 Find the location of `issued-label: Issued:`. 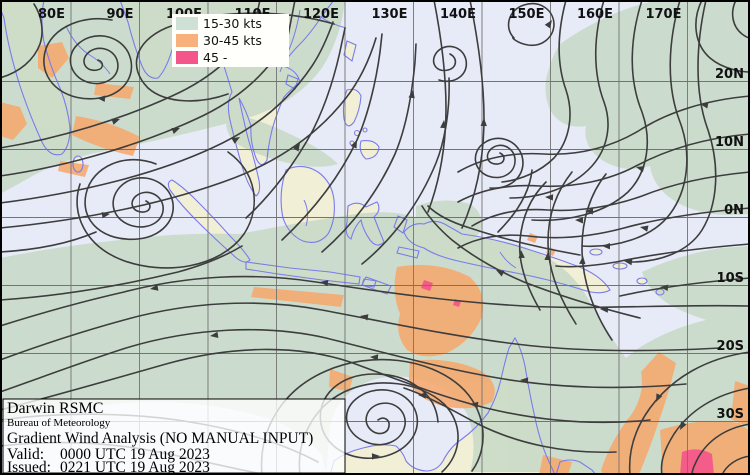

issued-label: Issued: is located at coordinates (29, 467).